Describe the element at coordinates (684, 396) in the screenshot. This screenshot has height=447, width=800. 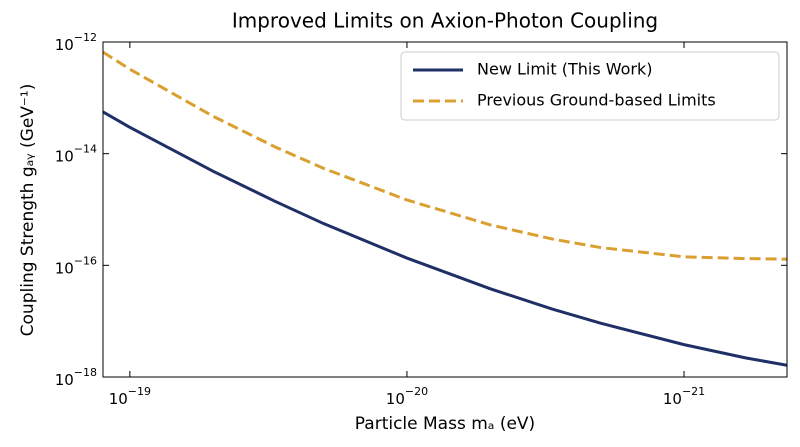
I see `x-tick-label: 10−21` at that location.